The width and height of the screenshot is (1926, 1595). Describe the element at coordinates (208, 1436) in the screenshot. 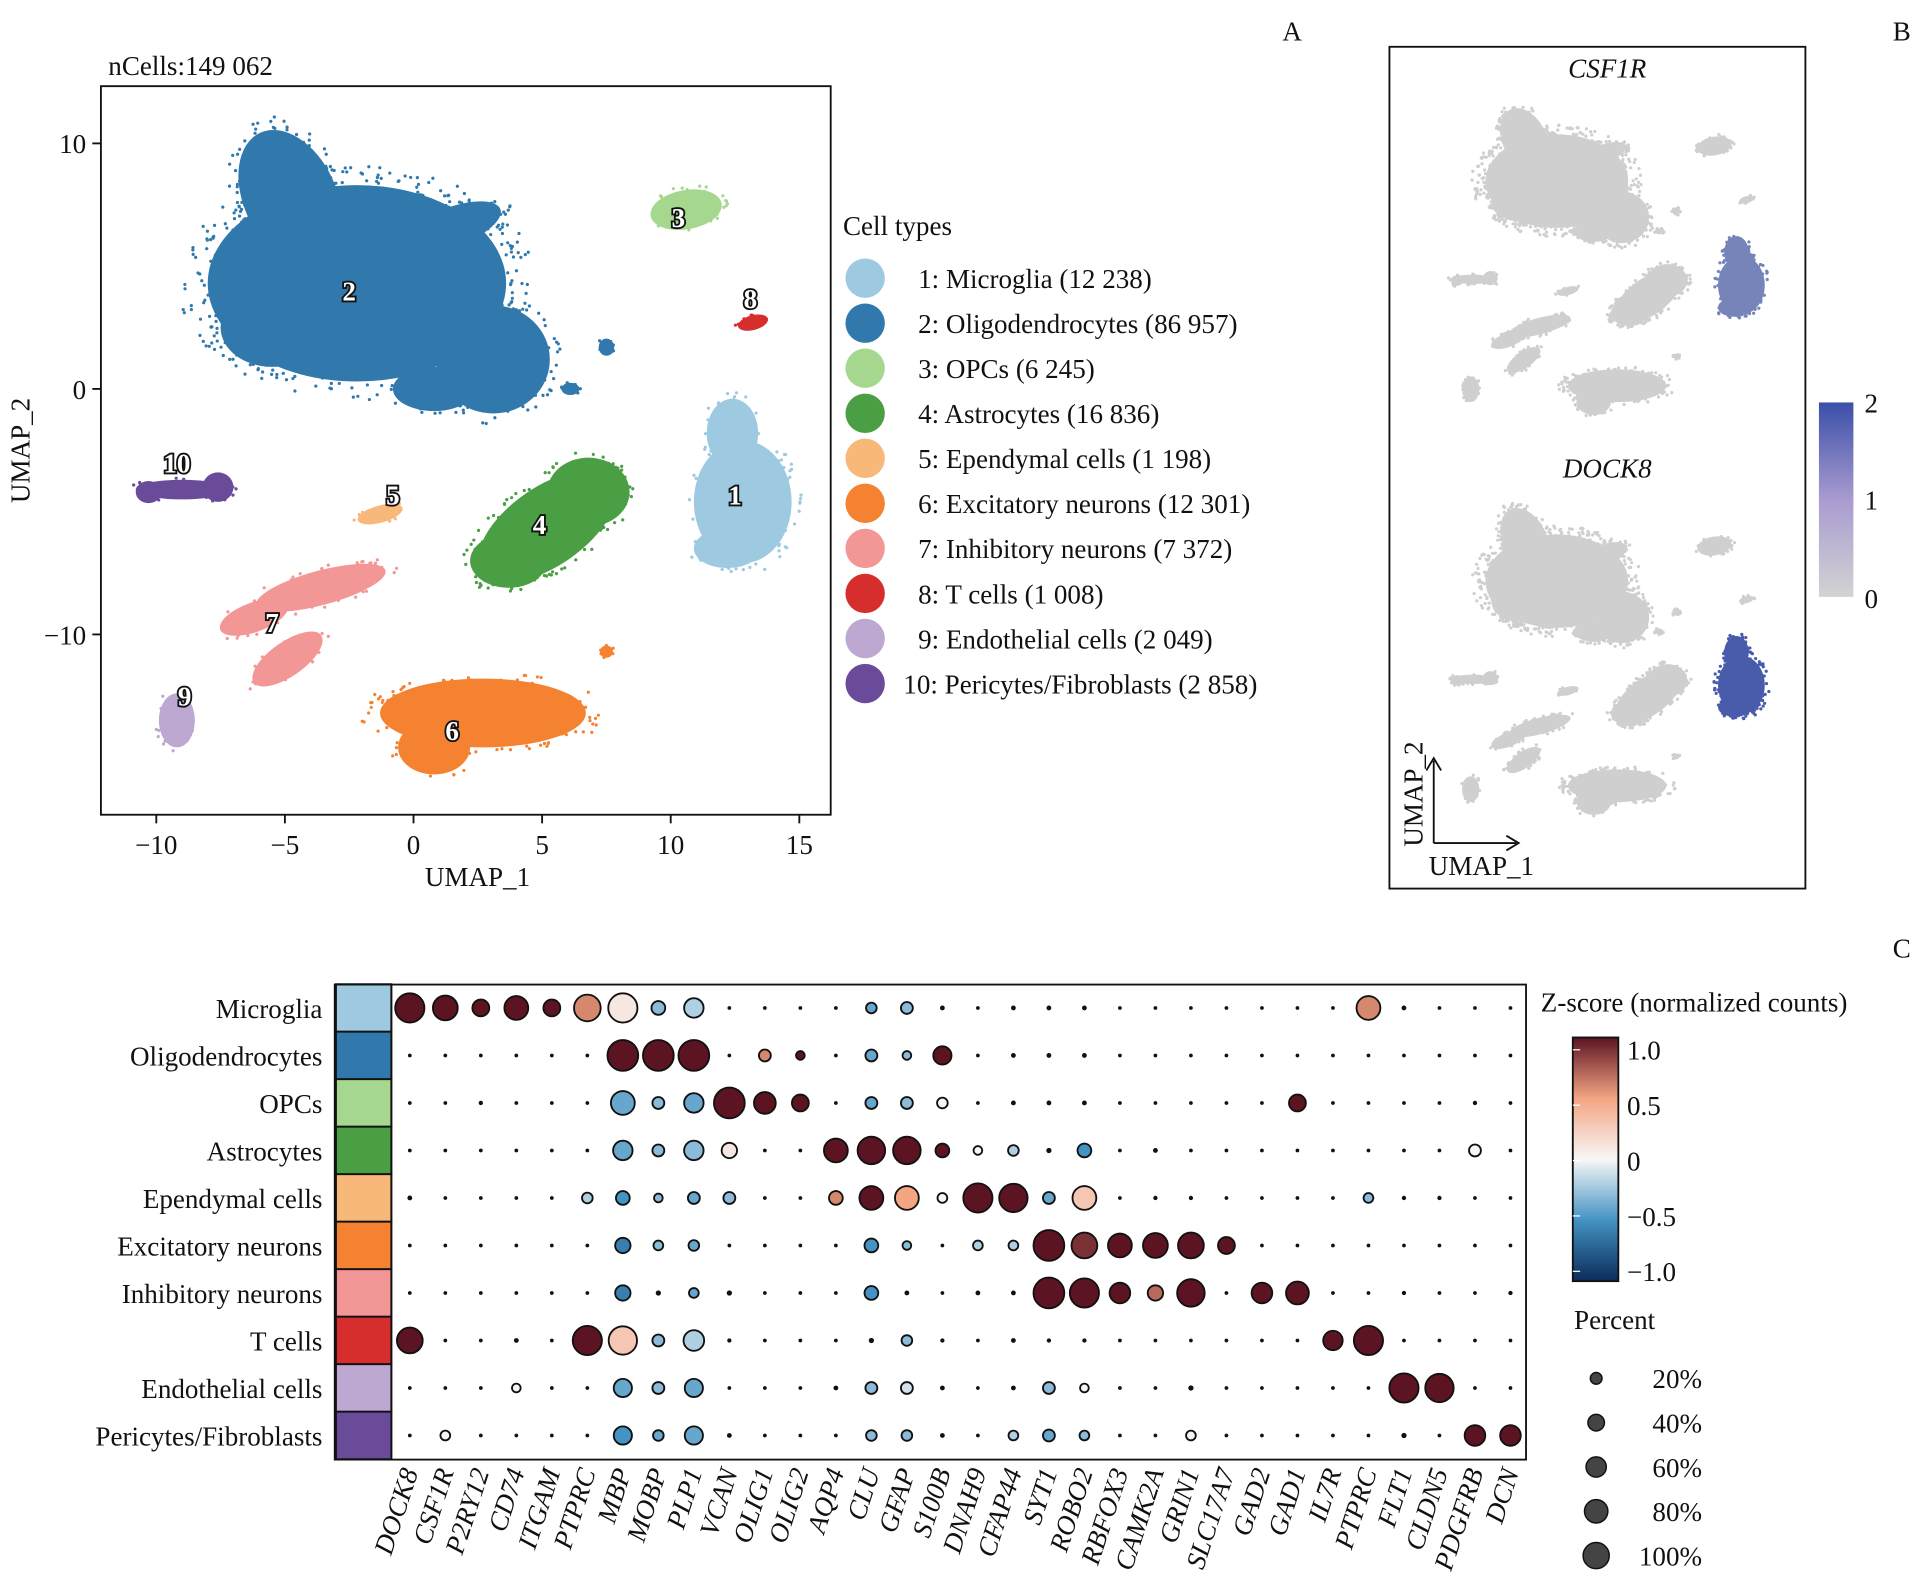

I see `row-label: Pericytes/Fibroblasts` at that location.